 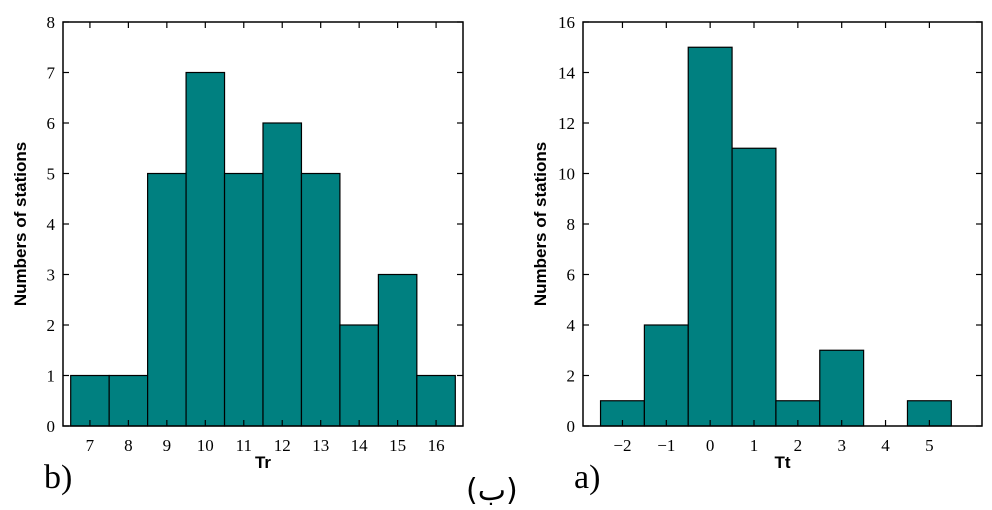 I want to click on x-axis-label: Tr, so click(x=263, y=462).